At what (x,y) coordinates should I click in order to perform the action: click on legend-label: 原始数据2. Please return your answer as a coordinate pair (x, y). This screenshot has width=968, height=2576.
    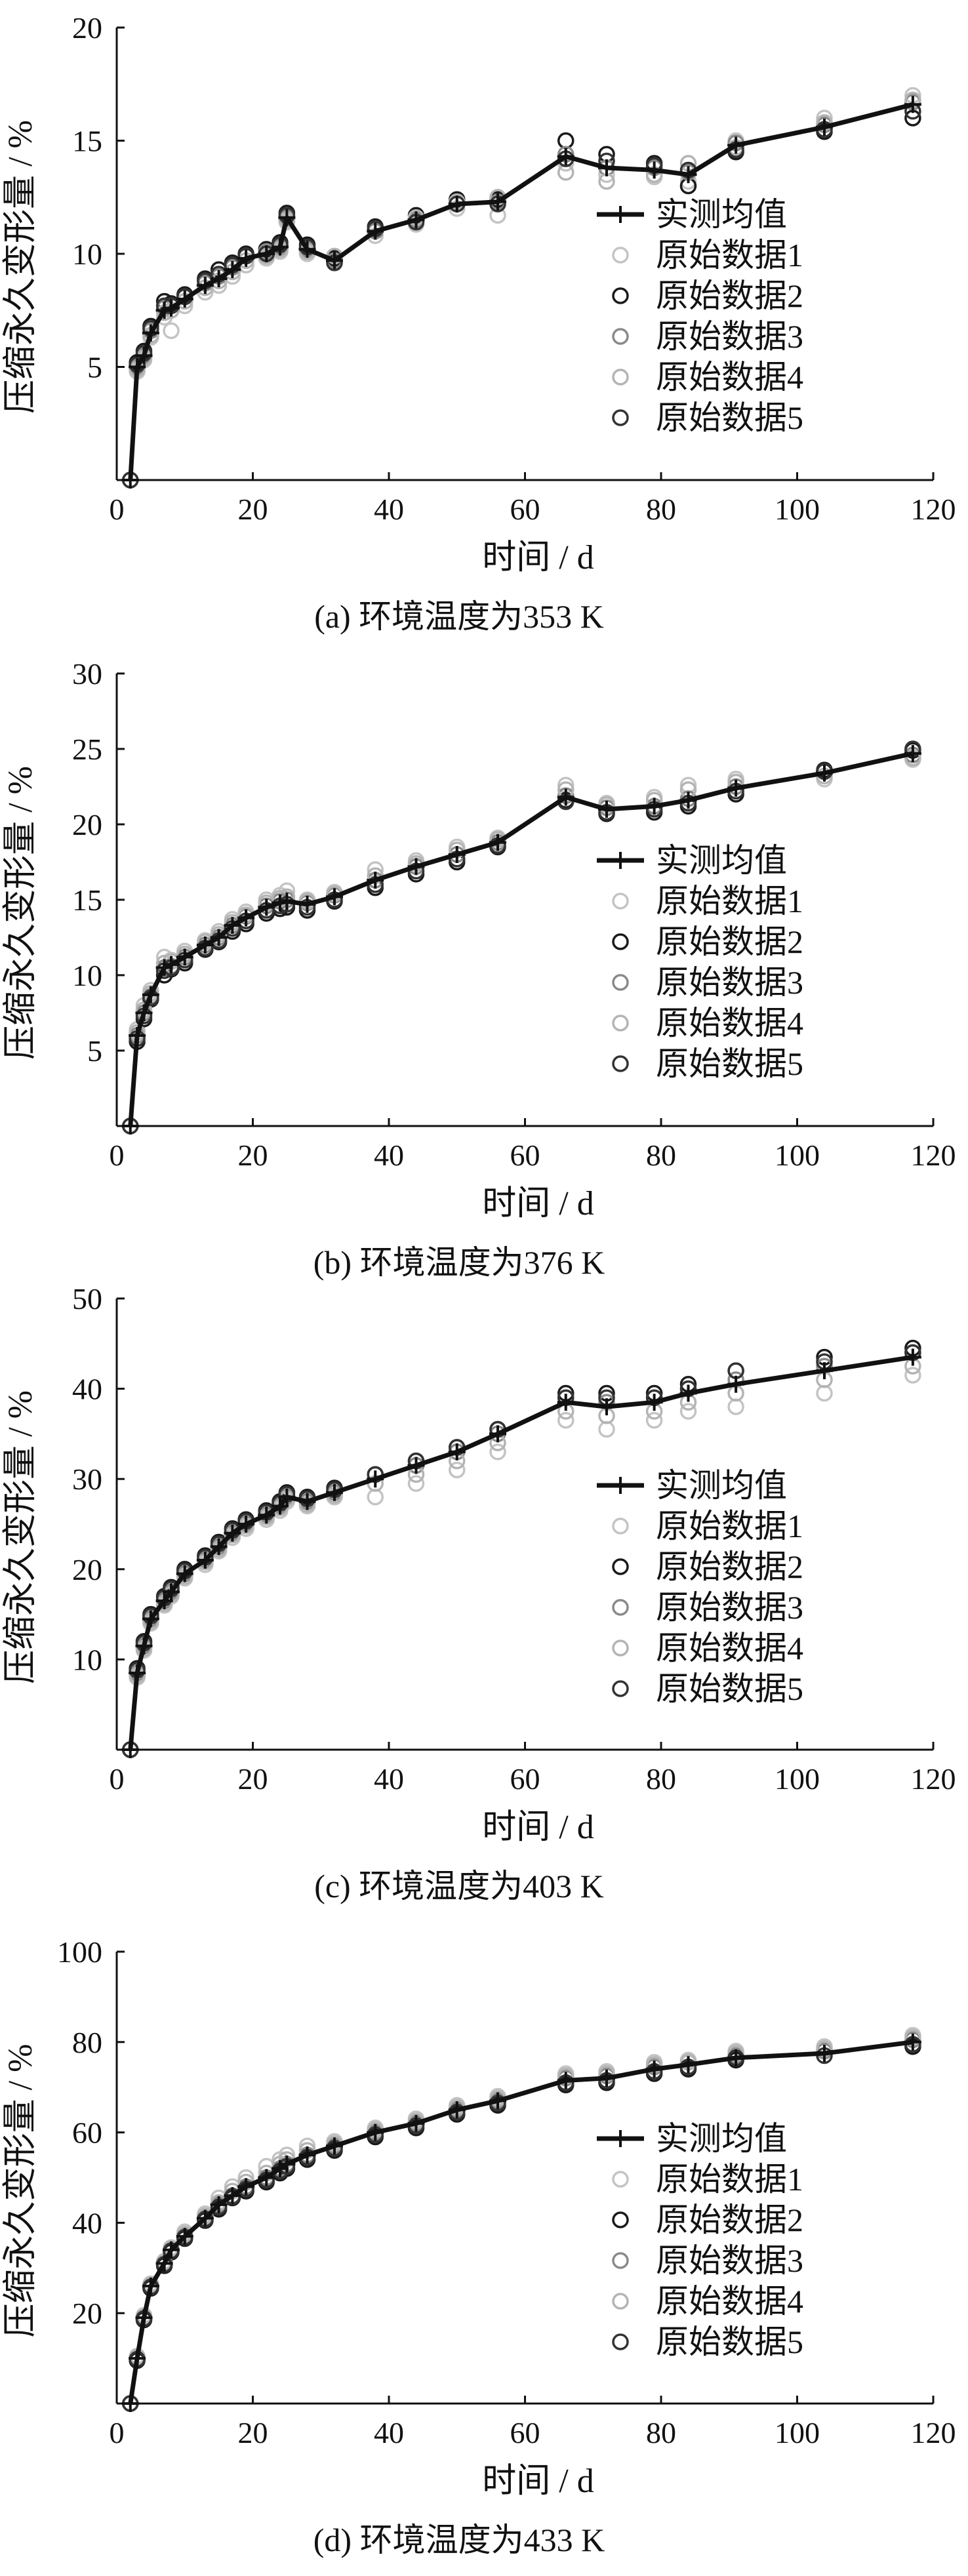
    Looking at the image, I should click on (729, 1566).